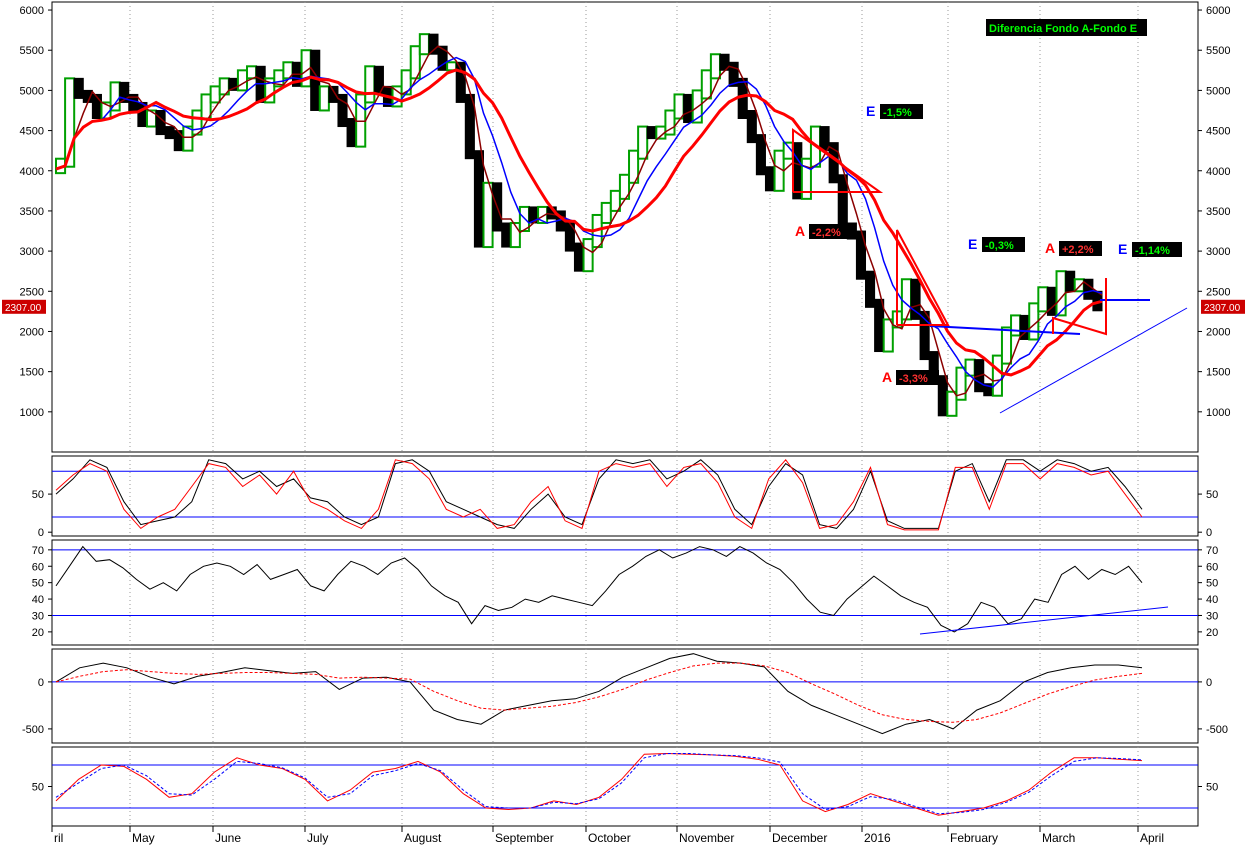 The image size is (1249, 853). What do you see at coordinates (1044, 620) in the screenshot?
I see `rsi-trendline` at bounding box center [1044, 620].